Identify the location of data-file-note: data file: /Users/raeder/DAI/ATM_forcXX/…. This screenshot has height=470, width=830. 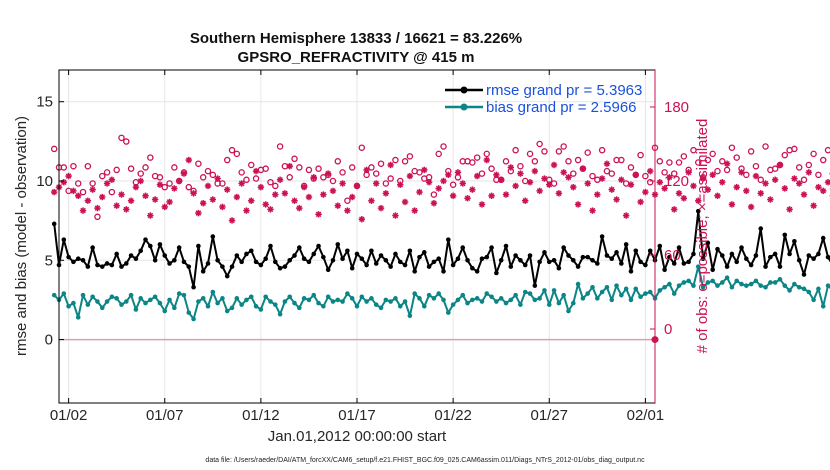
(425, 460).